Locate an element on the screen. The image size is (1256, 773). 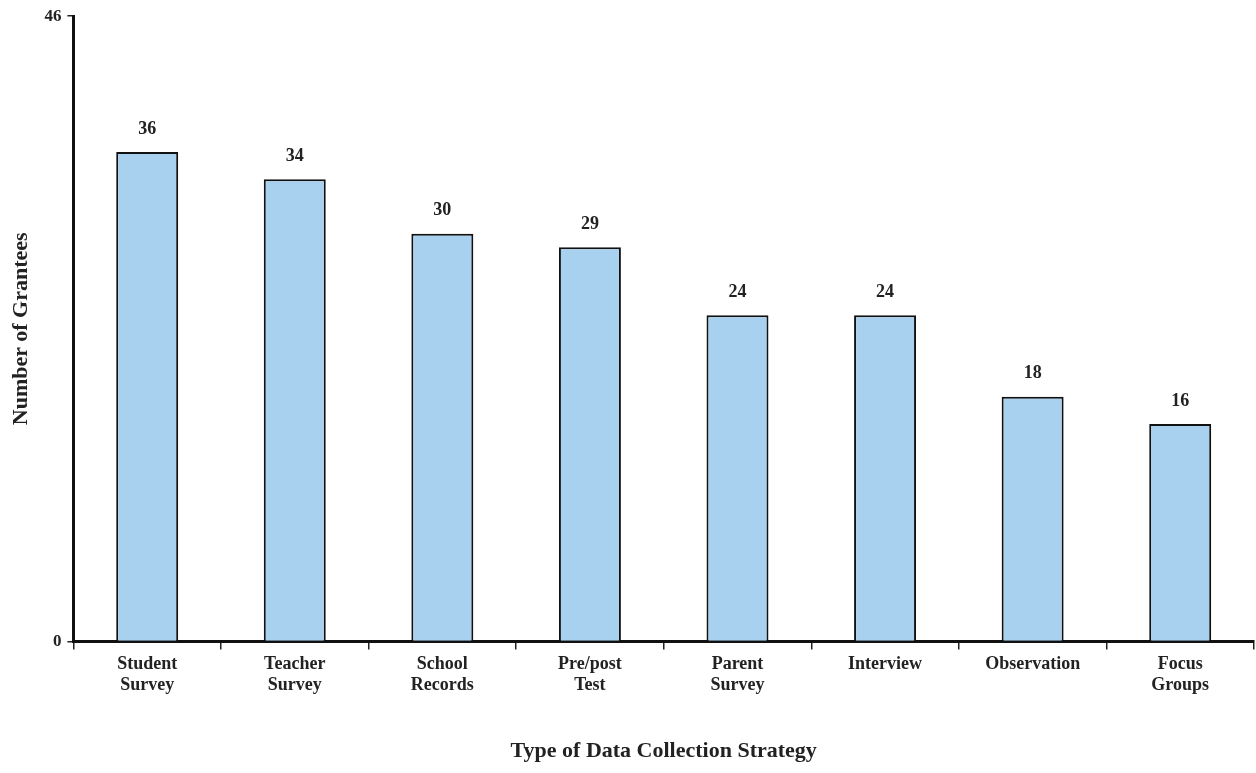
y-tick-label: 0 is located at coordinates (57, 640).